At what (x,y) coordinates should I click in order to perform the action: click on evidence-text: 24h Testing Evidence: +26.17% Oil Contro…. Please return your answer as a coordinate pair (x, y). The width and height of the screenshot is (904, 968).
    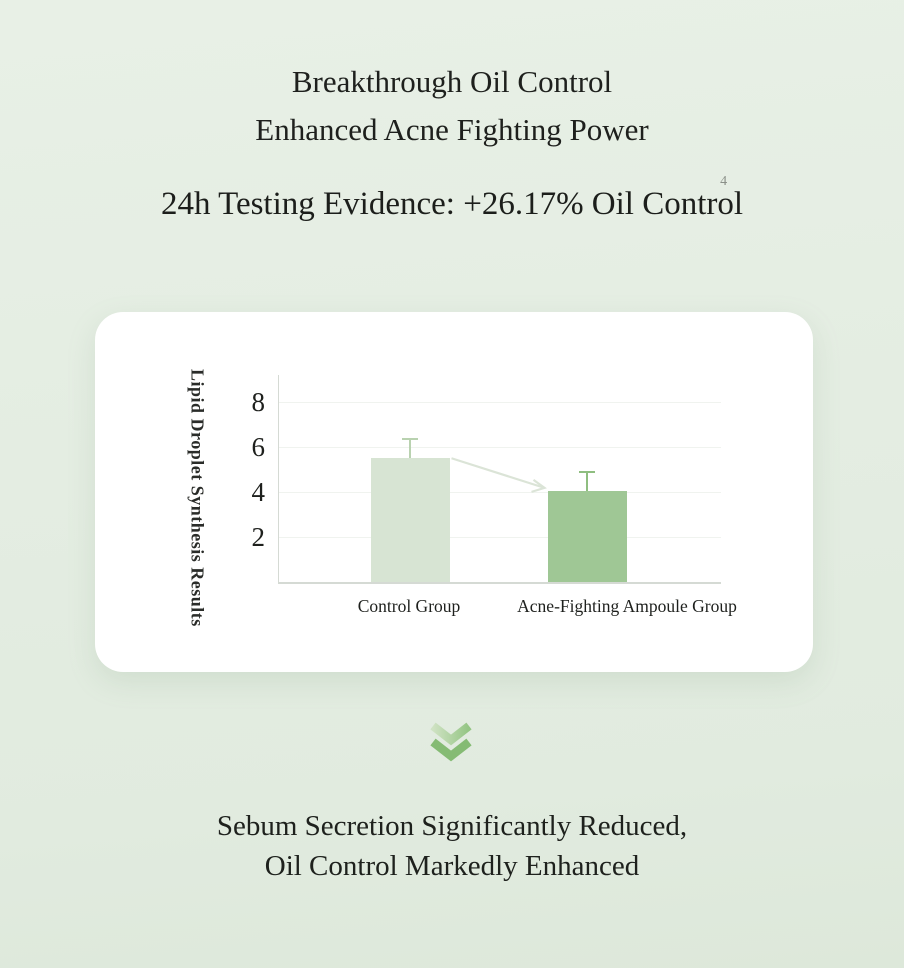
    Looking at the image, I should click on (452, 204).